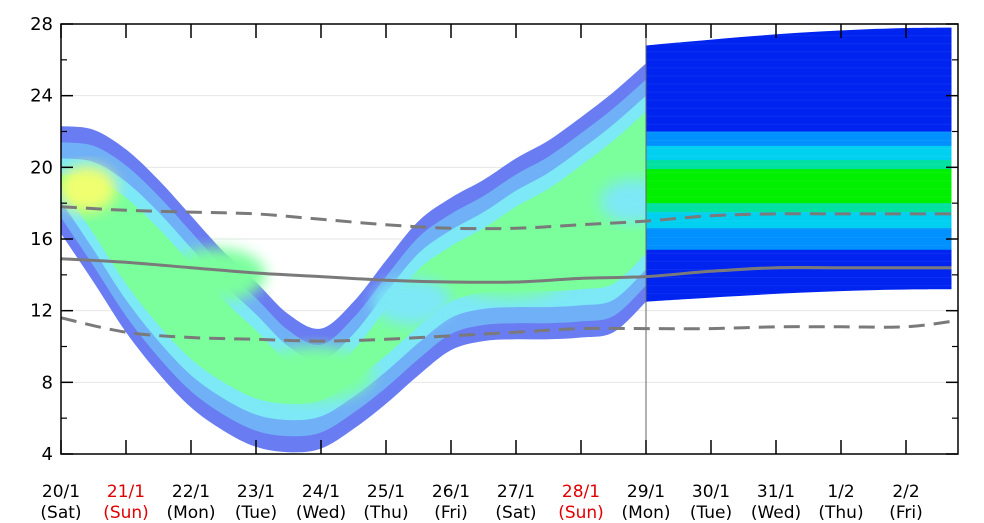 The width and height of the screenshot is (984, 523). Describe the element at coordinates (581, 492) in the screenshot. I see `xtick-date-label: 28/1` at that location.